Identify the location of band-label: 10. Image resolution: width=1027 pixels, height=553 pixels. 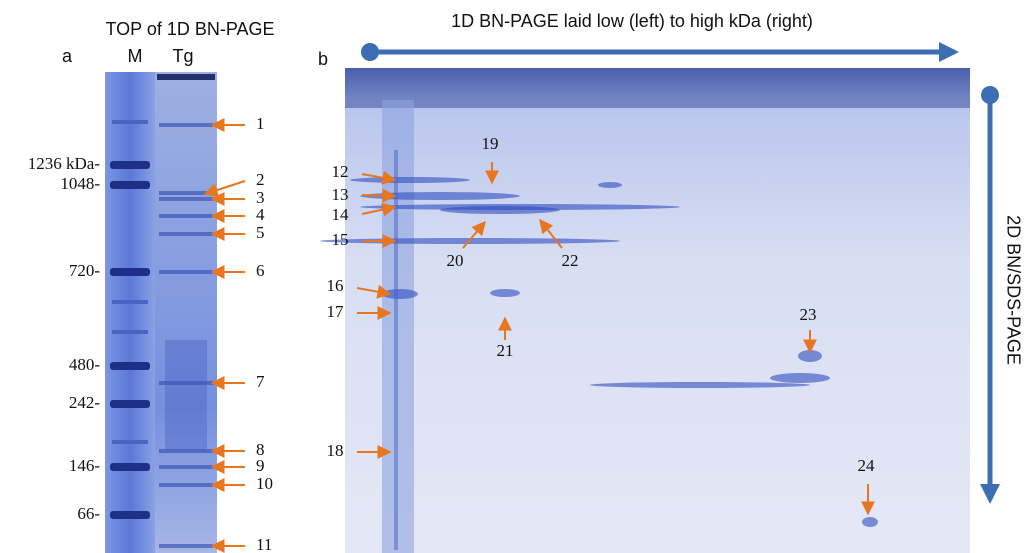
(264, 483).